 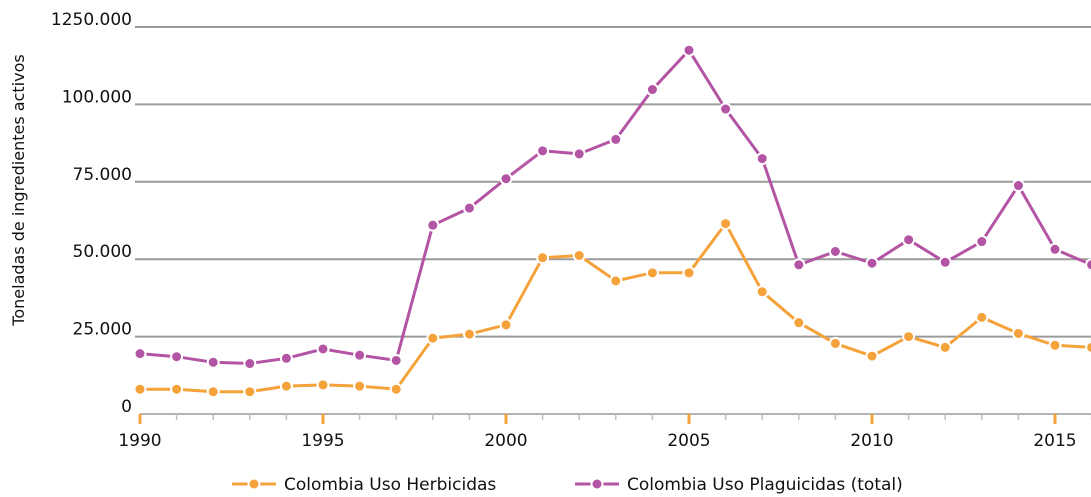 I want to click on x-tick-label: 2005, so click(x=688, y=441).